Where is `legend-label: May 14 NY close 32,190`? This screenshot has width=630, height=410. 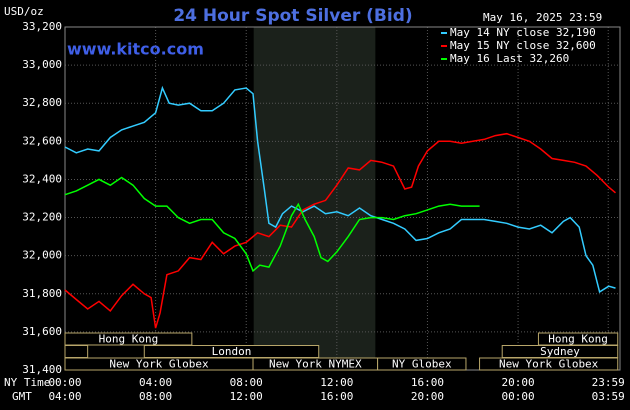 legend-label: May 14 NY close 32,190 is located at coordinates (523, 32).